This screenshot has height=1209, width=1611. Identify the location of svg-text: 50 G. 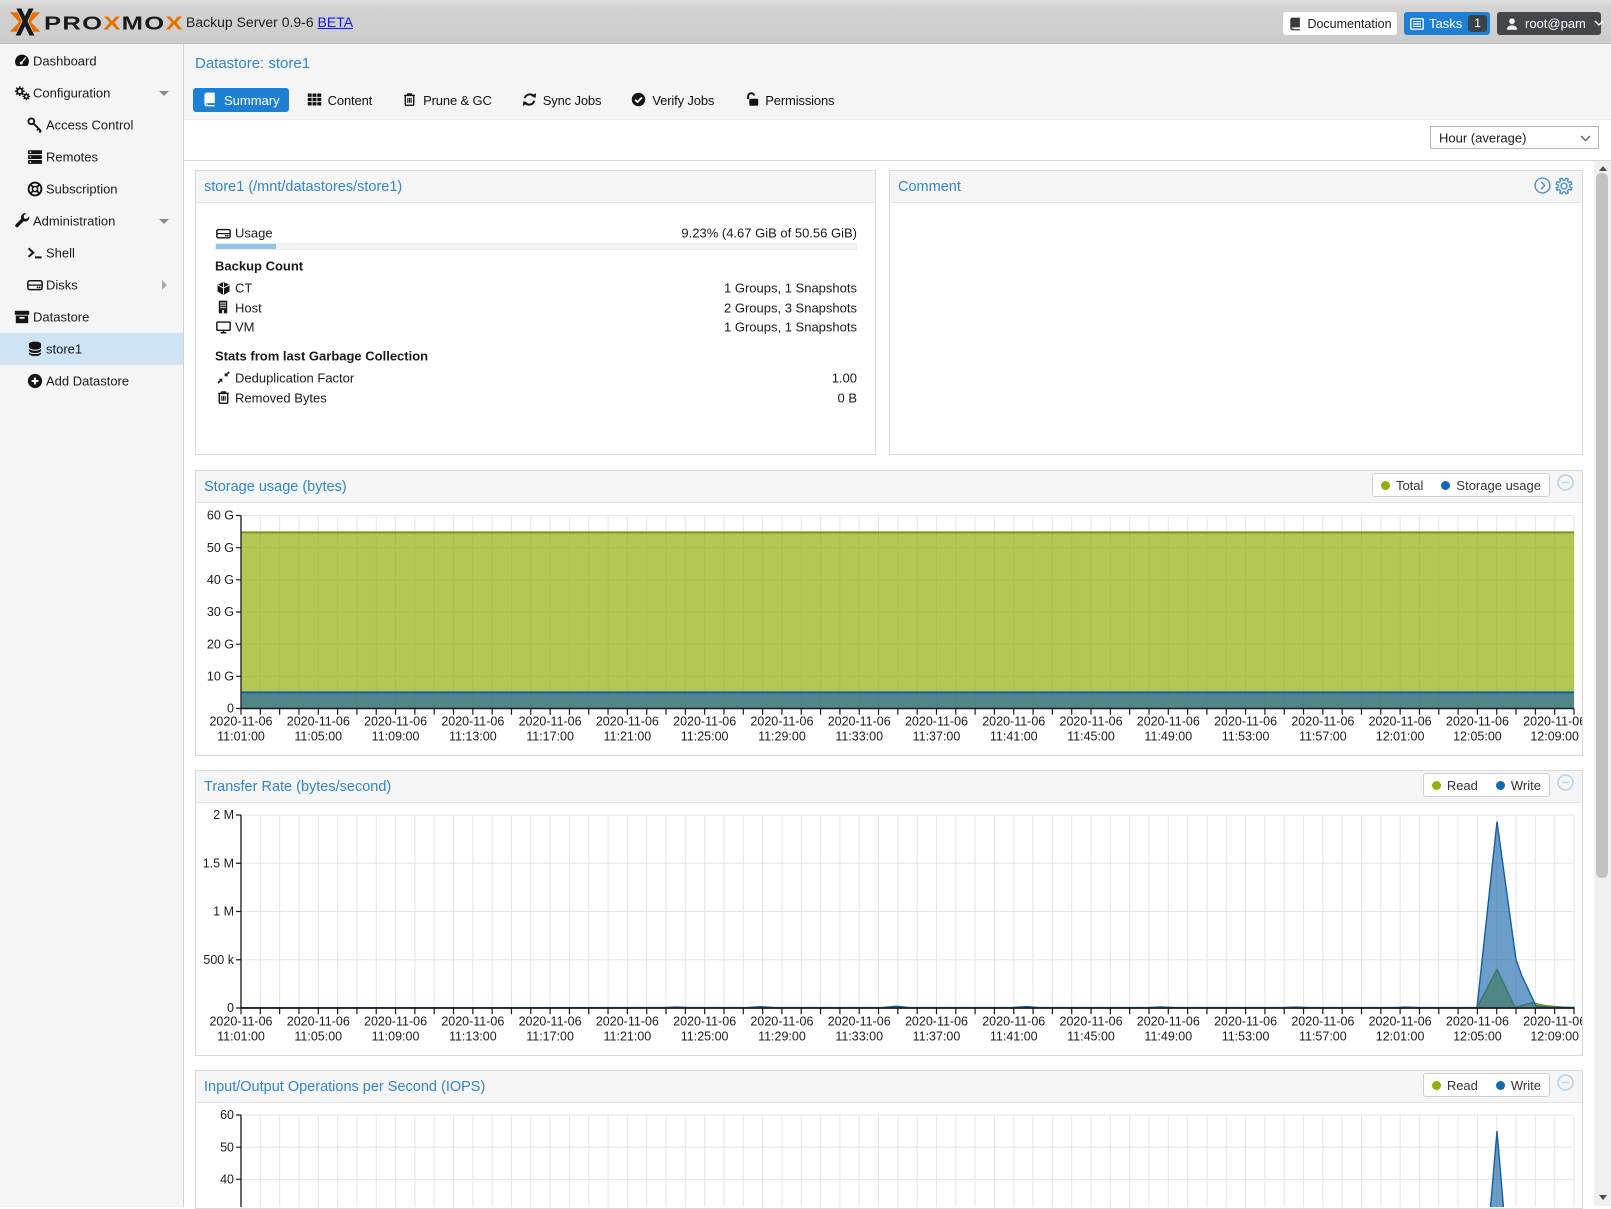
(220, 548).